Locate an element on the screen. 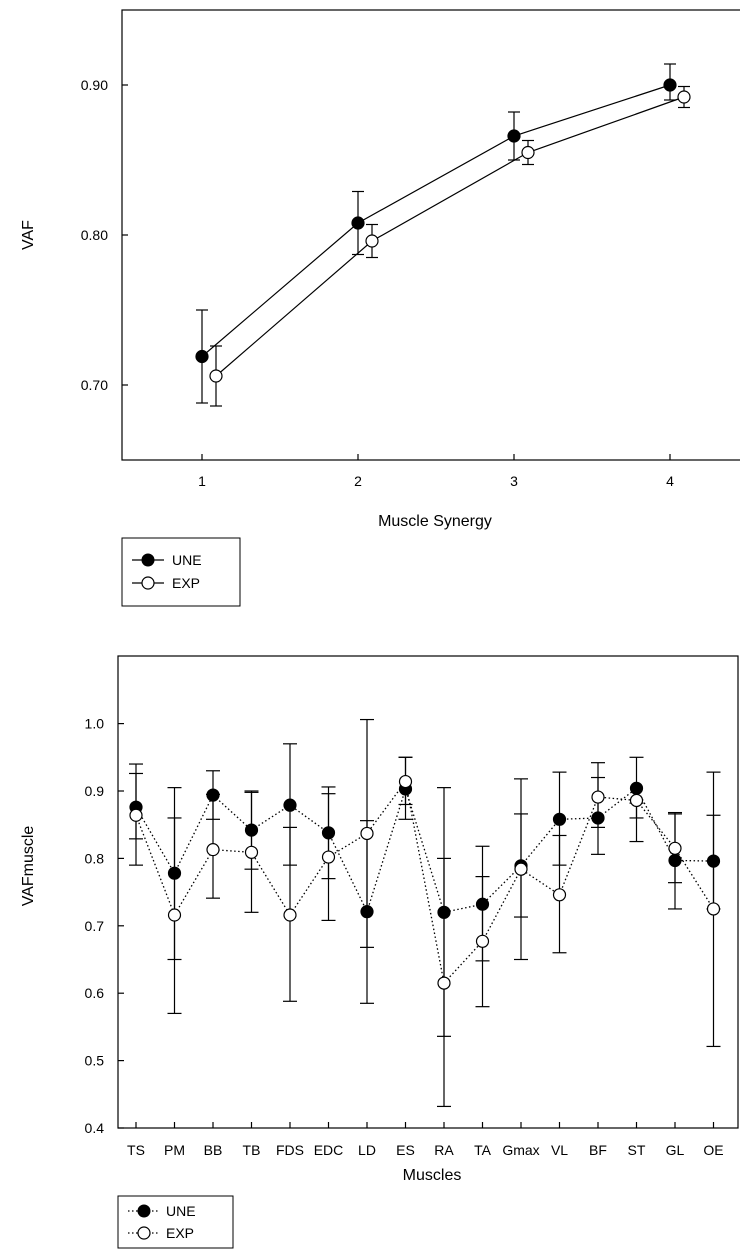 The height and width of the screenshot is (1252, 740). muscle-points is located at coordinates (425, 882).